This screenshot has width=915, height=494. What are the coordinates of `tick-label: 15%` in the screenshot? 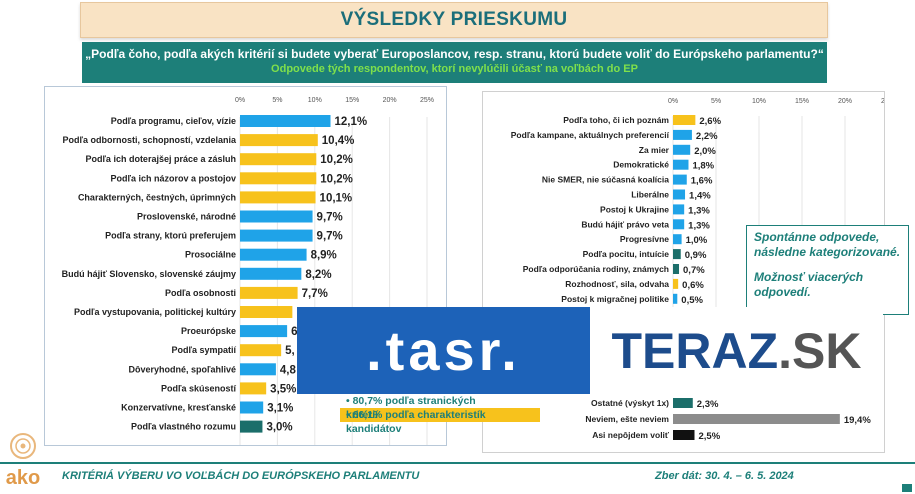 It's located at (802, 101).